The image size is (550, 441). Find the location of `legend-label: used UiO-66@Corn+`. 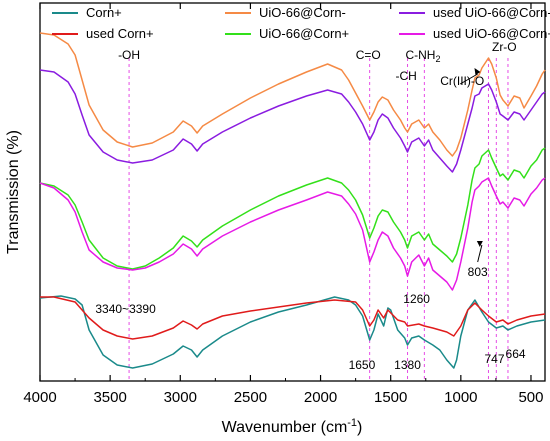

legend-label: used UiO-66@Corn+ is located at coordinates (491, 33).